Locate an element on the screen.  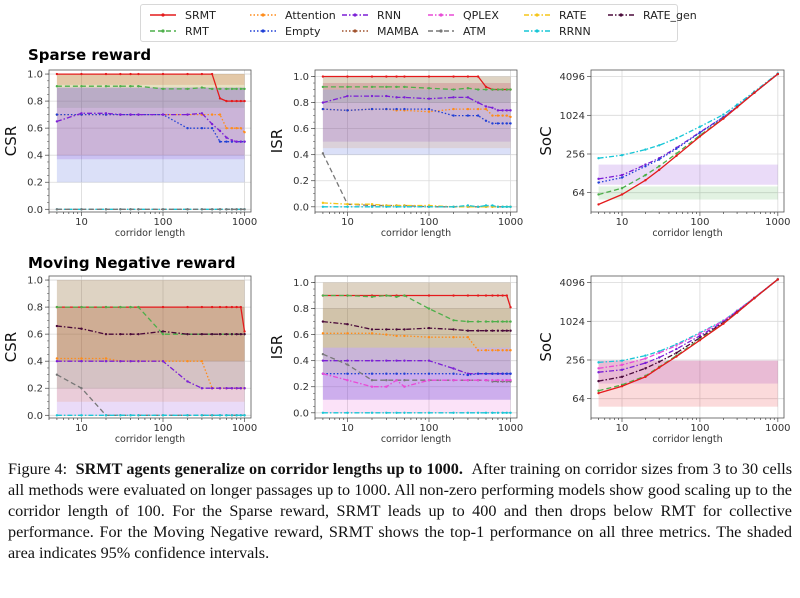
y-tick-label: 0.6 is located at coordinates (301, 335).